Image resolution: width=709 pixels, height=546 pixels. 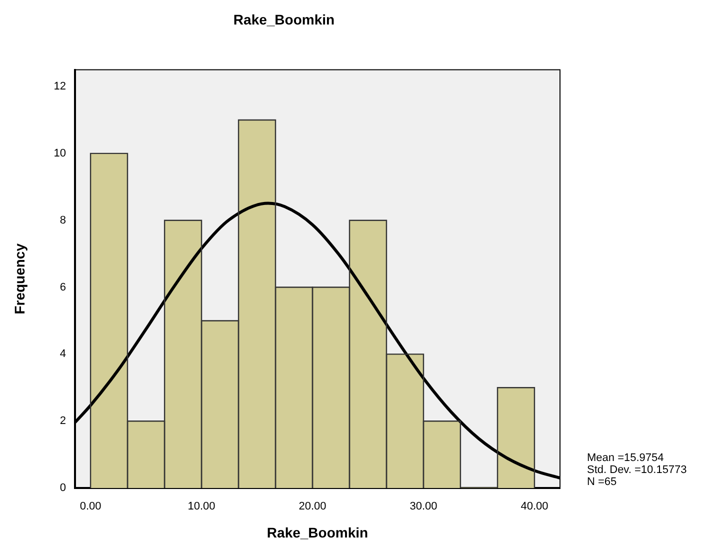 What do you see at coordinates (63, 287) in the screenshot?
I see `y-tick-label: 6` at bounding box center [63, 287].